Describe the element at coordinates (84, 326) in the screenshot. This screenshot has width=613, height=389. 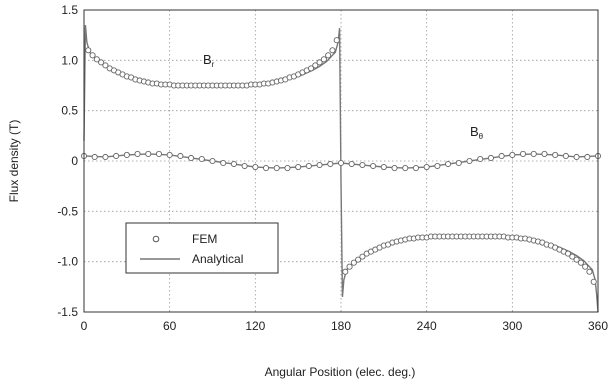
I see `x-tick-label: 0` at that location.